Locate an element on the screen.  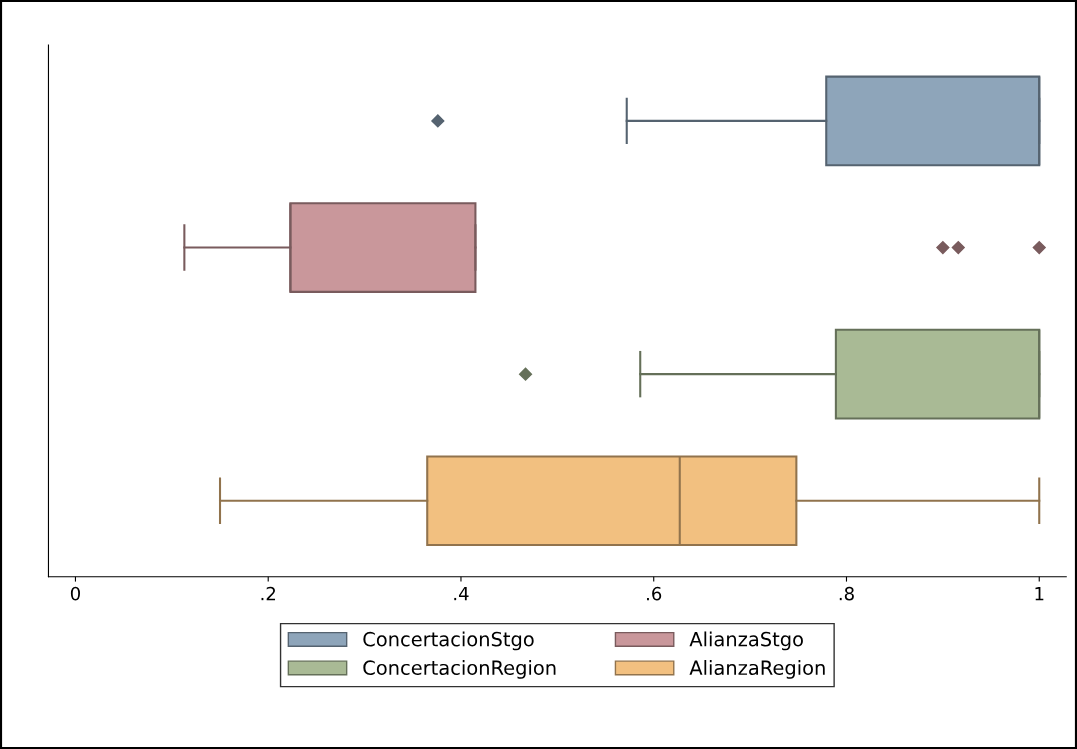
legend-label: ConcertacionStgo is located at coordinates (448, 641).